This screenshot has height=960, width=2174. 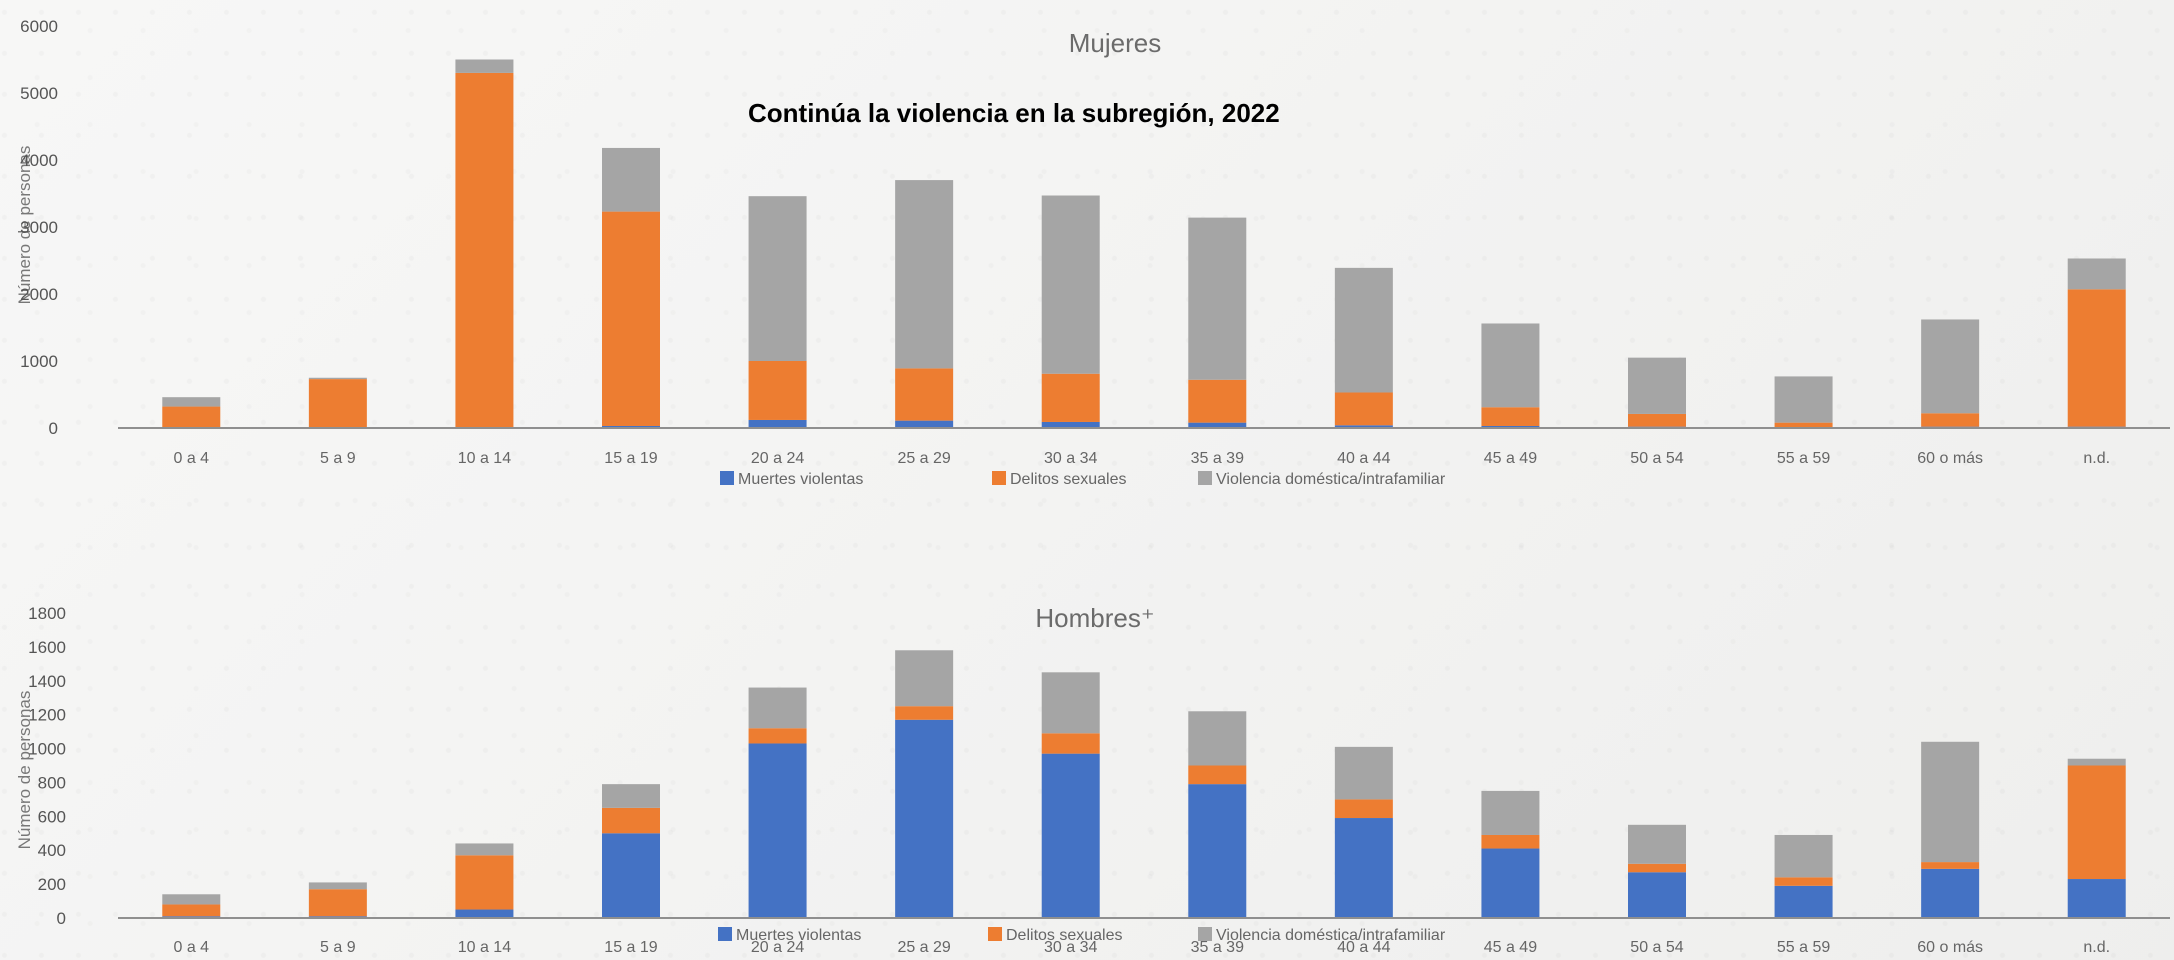 I want to click on x-tick-label: n.d., so click(x=2096, y=458).